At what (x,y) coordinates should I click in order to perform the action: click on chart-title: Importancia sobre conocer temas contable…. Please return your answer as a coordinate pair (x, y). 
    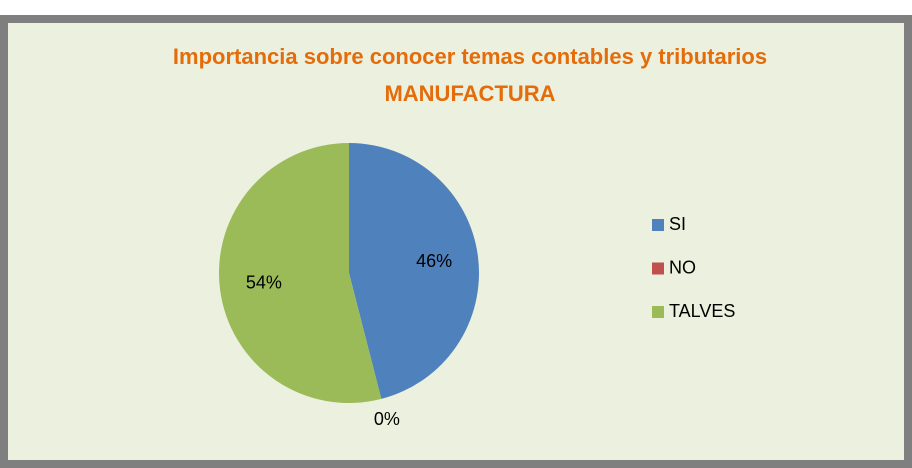
    Looking at the image, I should click on (470, 56).